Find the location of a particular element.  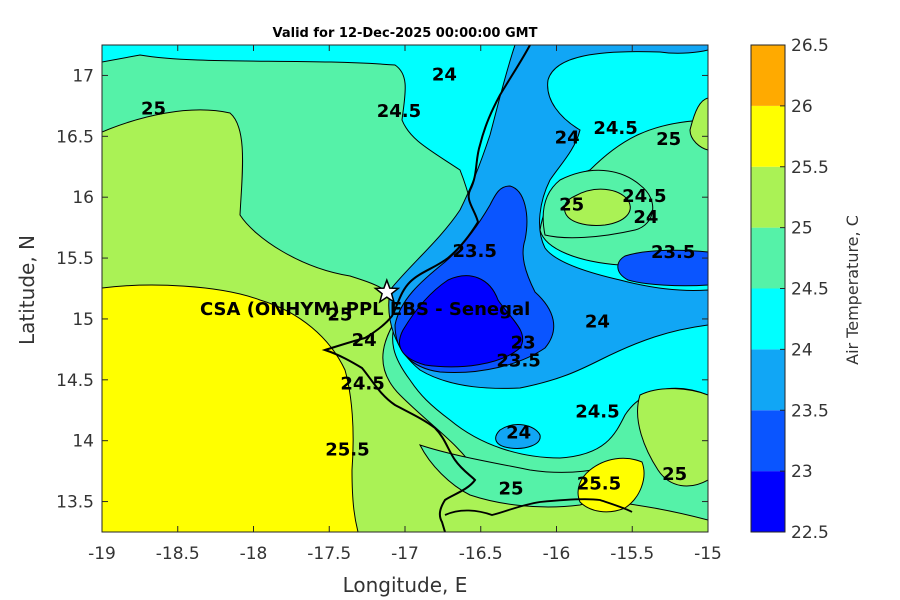

x-tick-label: -17.5 is located at coordinates (329, 554).